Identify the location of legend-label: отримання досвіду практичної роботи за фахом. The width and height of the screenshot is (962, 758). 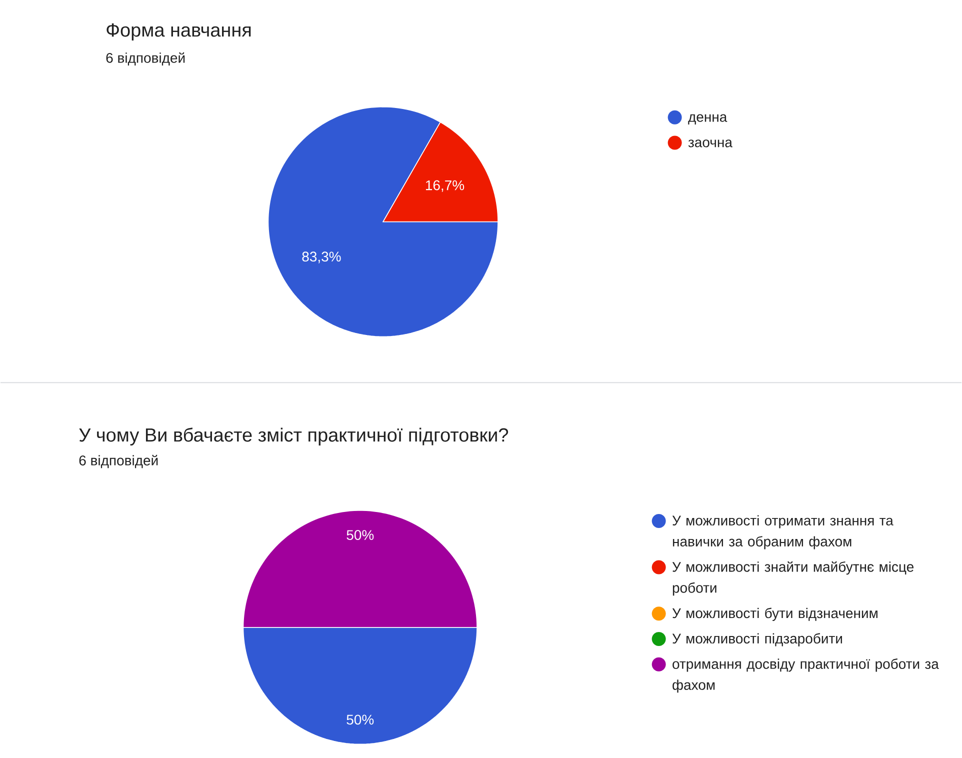
(805, 675).